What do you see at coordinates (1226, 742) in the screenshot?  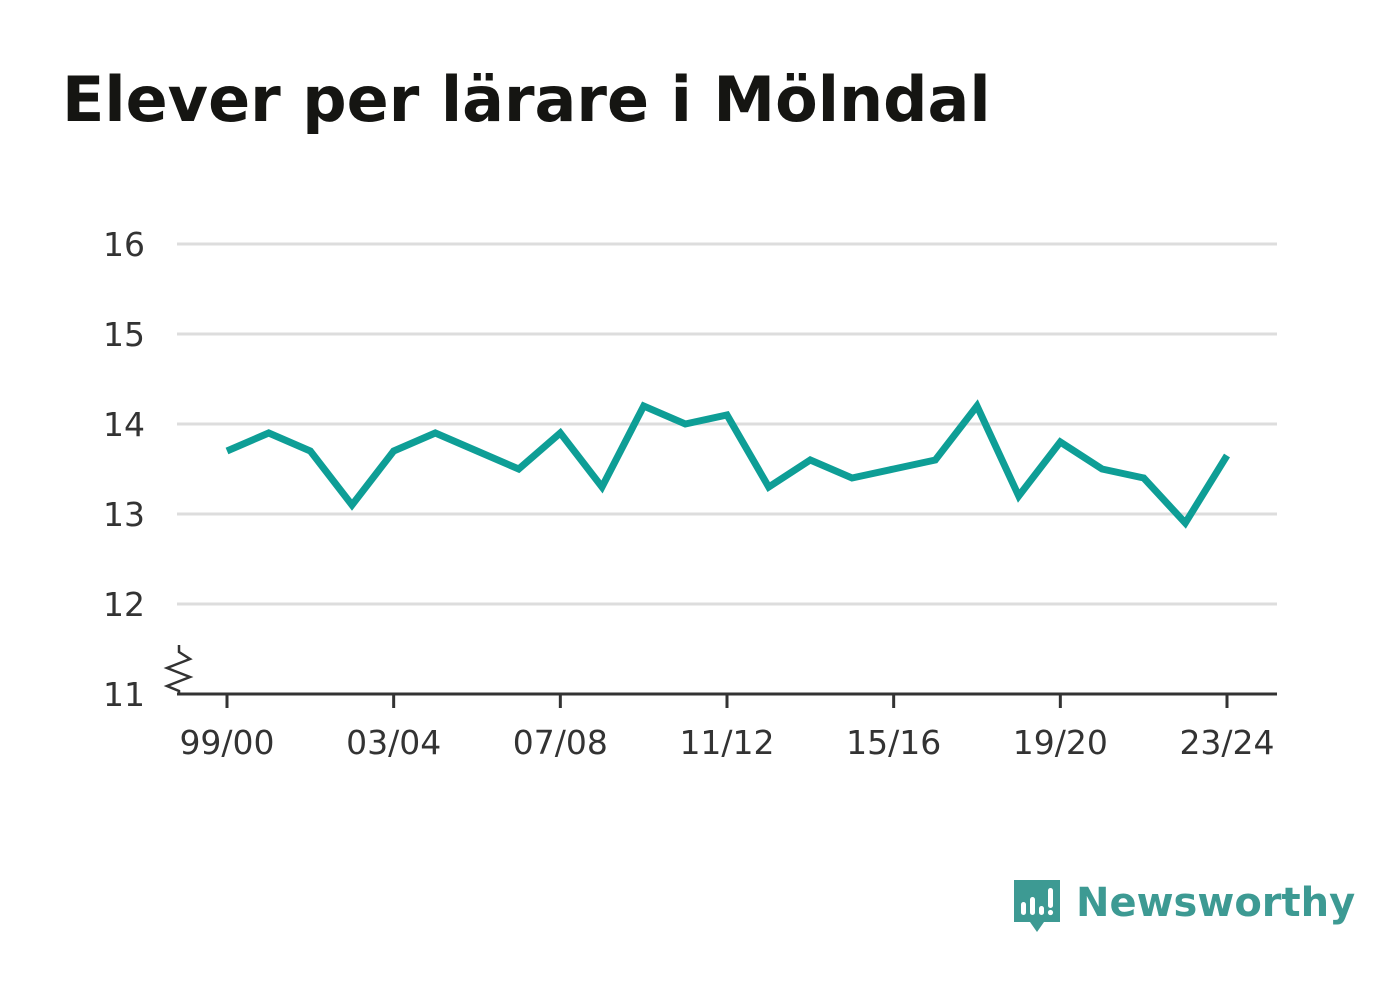 I see `x-tick-label: 23/24` at bounding box center [1226, 742].